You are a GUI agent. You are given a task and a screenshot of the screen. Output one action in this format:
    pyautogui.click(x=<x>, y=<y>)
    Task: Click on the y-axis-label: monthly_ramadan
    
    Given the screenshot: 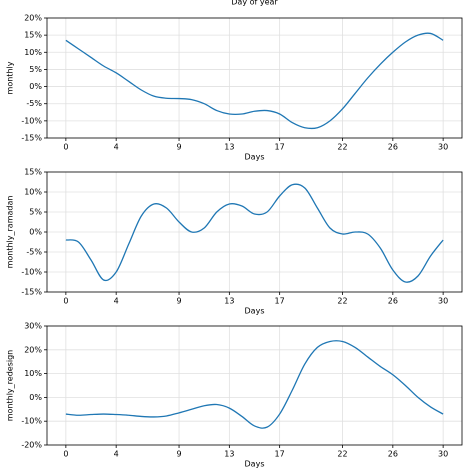 What is the action you would take?
    pyautogui.click(x=10, y=232)
    